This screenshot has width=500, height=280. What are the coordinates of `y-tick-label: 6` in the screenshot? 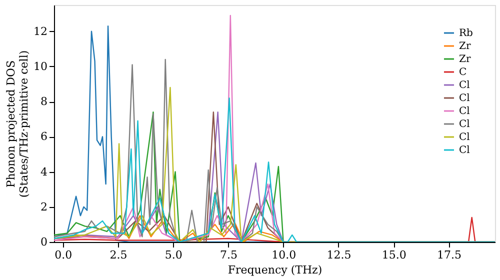 It's located at (44, 137).